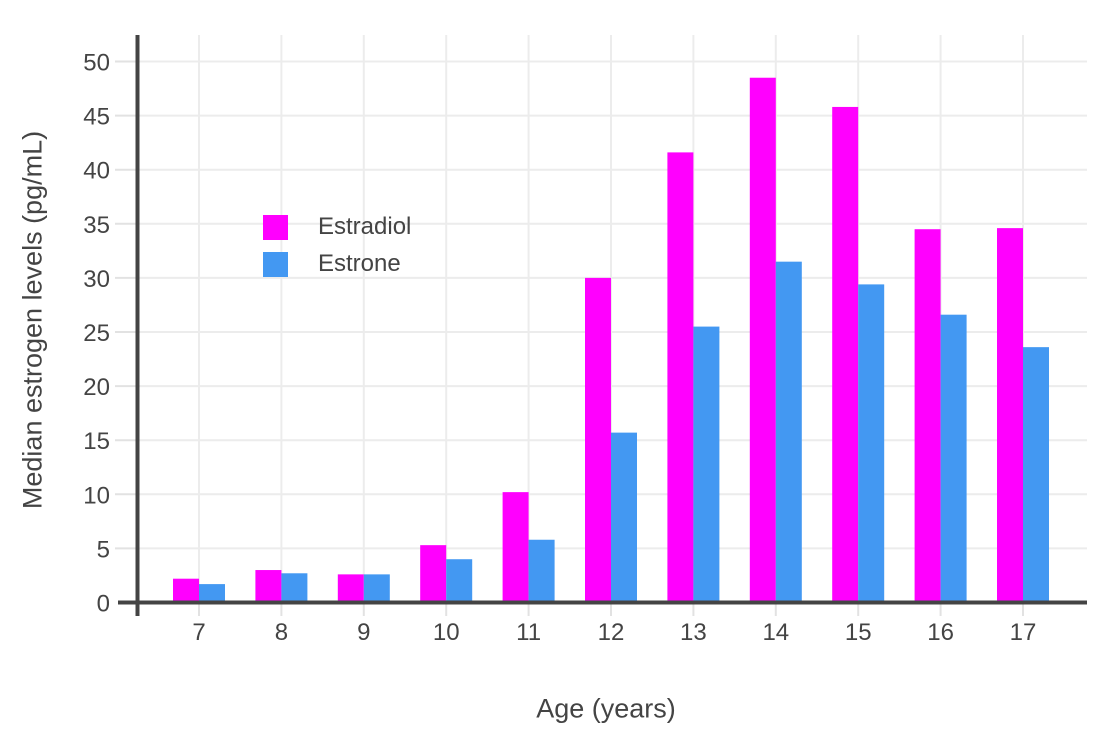  Describe the element at coordinates (96, 441) in the screenshot. I see `y-tick-label-15: 15` at that location.